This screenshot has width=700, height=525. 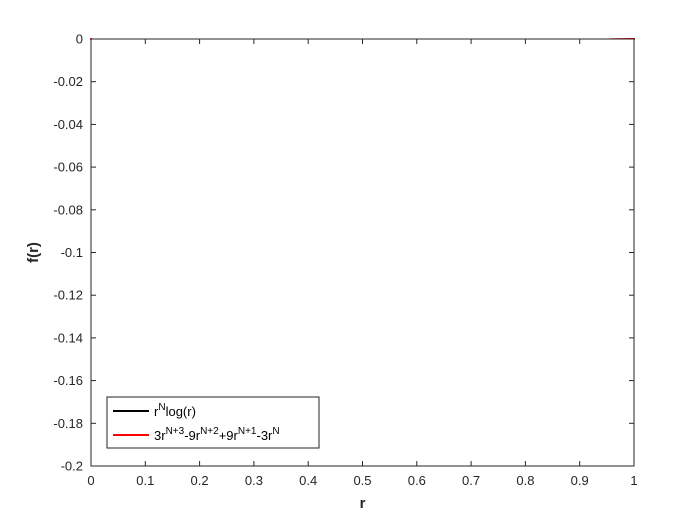 What do you see at coordinates (175, 431) in the screenshot?
I see `legend-text-part: N+3` at bounding box center [175, 431].